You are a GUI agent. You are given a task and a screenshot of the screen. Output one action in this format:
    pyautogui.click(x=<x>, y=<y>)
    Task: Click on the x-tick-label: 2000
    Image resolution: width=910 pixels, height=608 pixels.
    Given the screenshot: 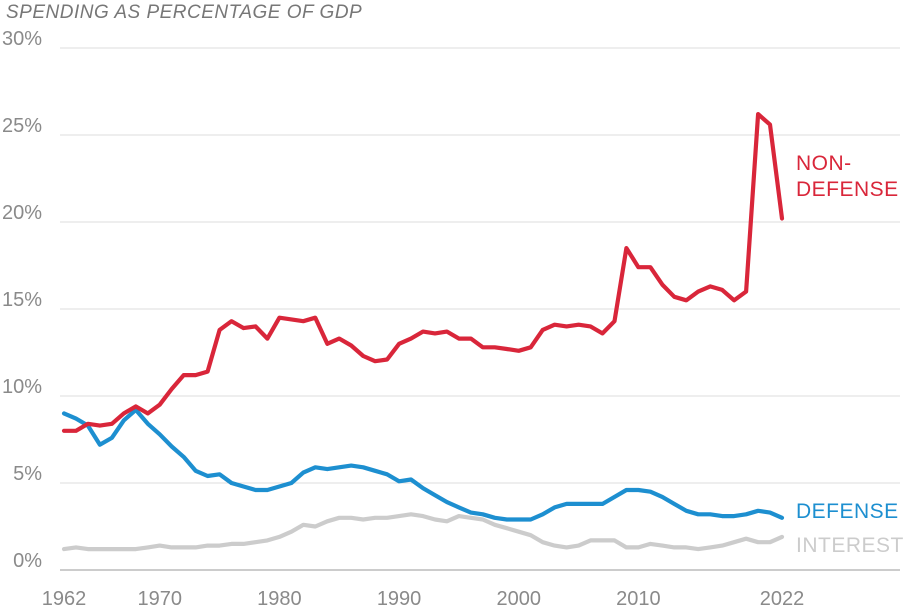 What is the action you would take?
    pyautogui.click(x=518, y=598)
    